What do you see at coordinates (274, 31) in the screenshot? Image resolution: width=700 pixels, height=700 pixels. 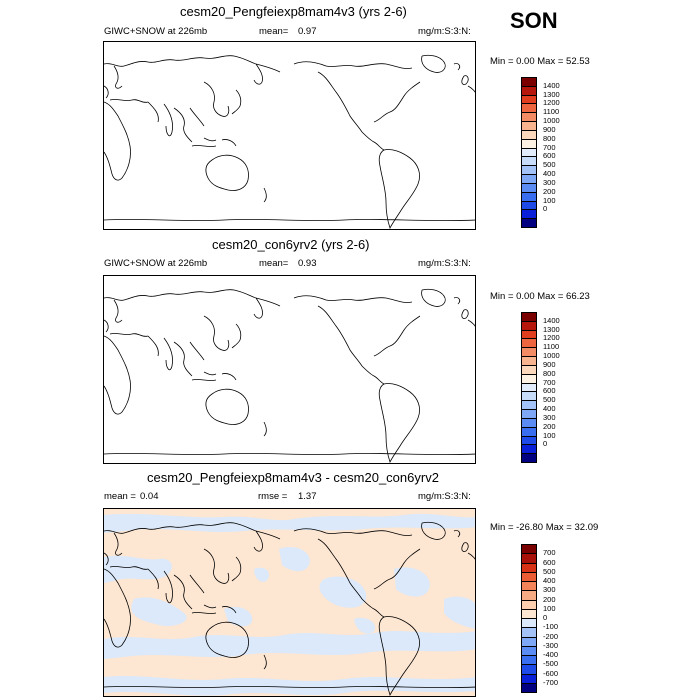 I see `panel1-mean-label: mean=` at bounding box center [274, 31].